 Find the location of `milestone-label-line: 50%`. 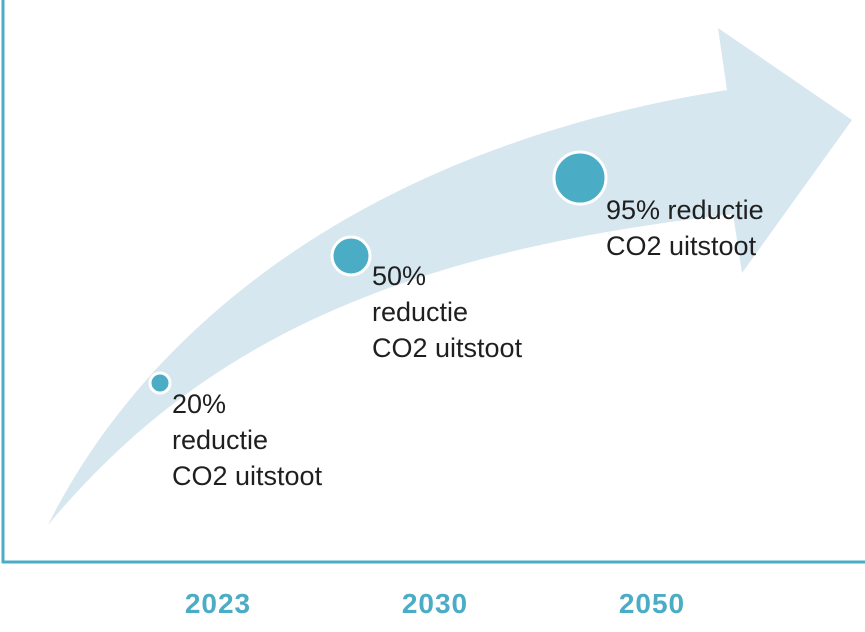

milestone-label-line: 50% is located at coordinates (399, 276).